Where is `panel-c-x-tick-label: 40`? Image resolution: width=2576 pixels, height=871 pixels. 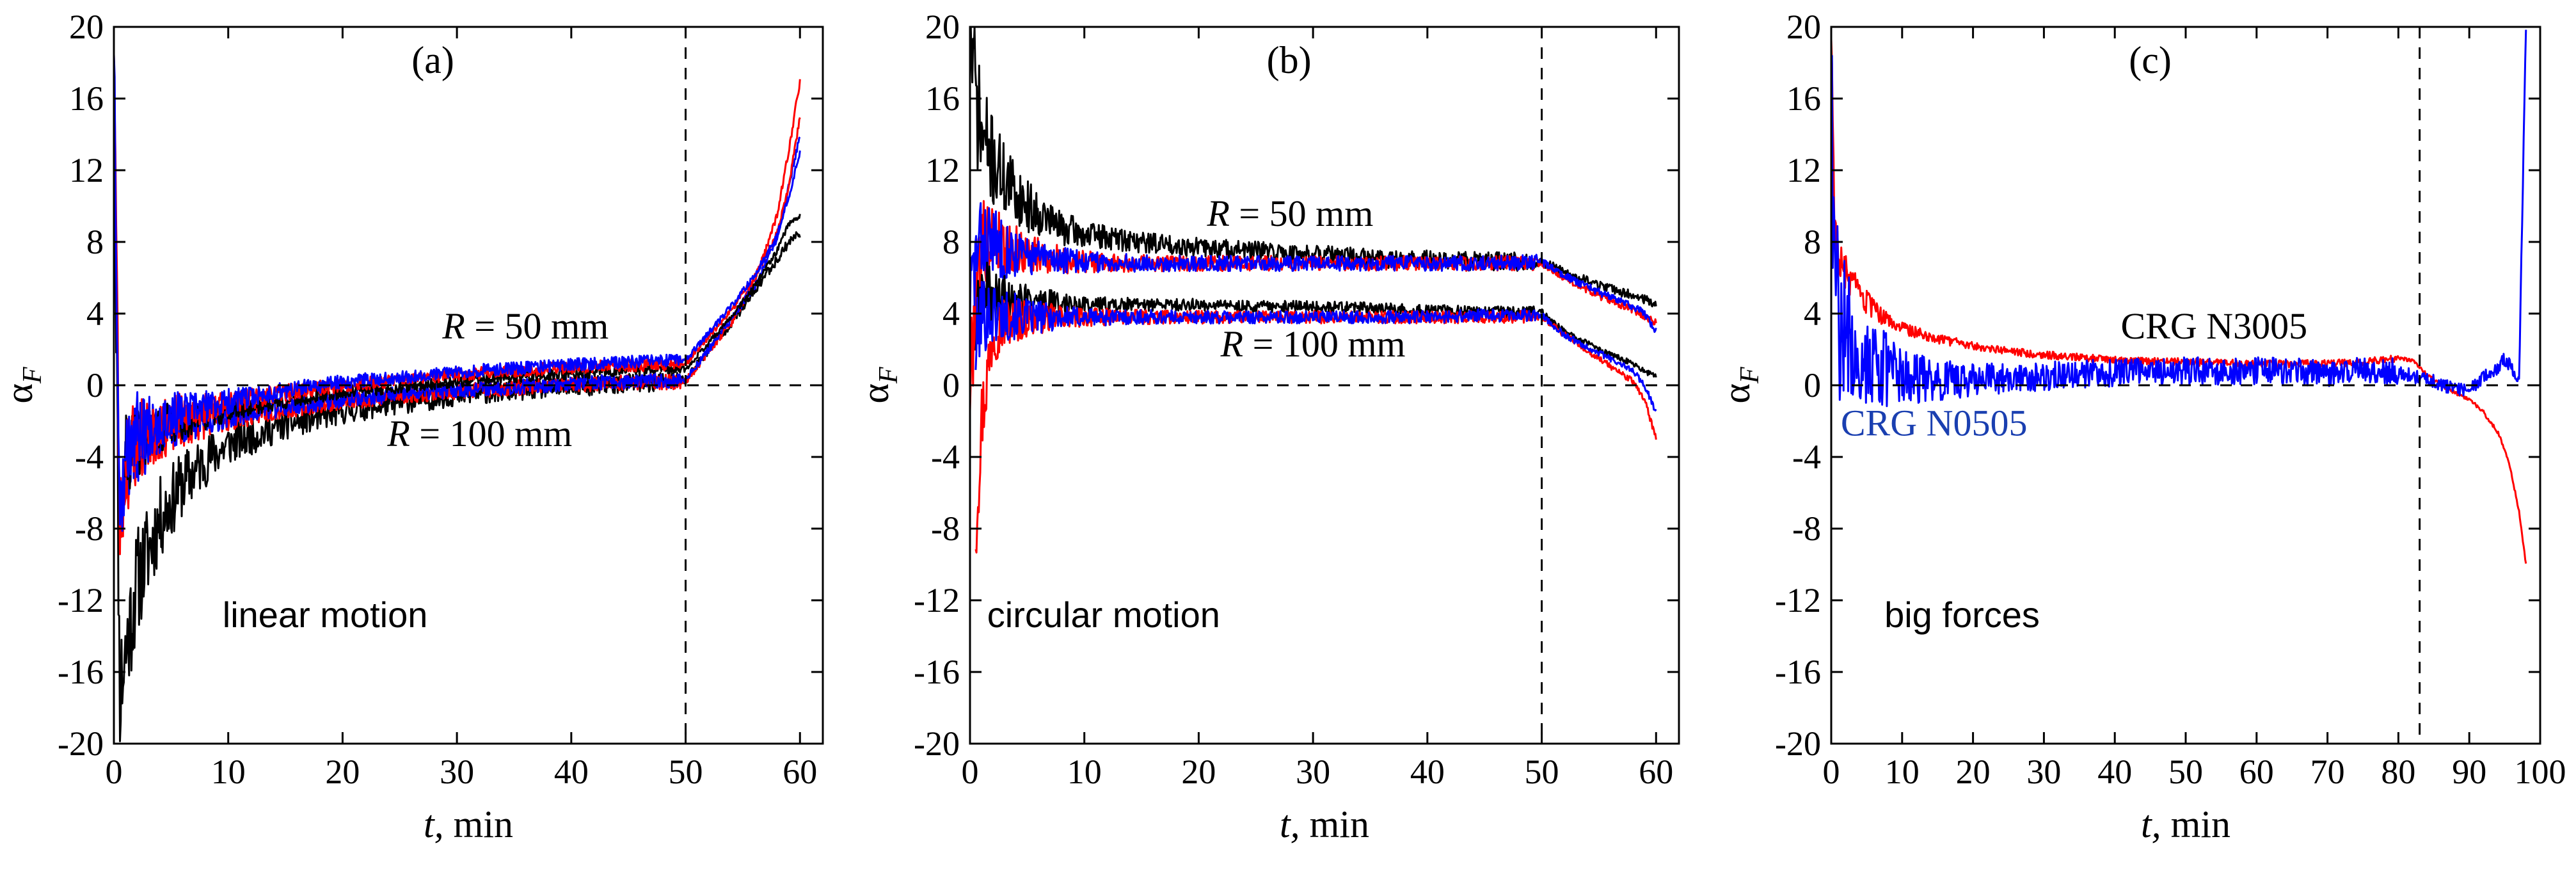 panel-c-x-tick-label: 40 is located at coordinates (2115, 772).